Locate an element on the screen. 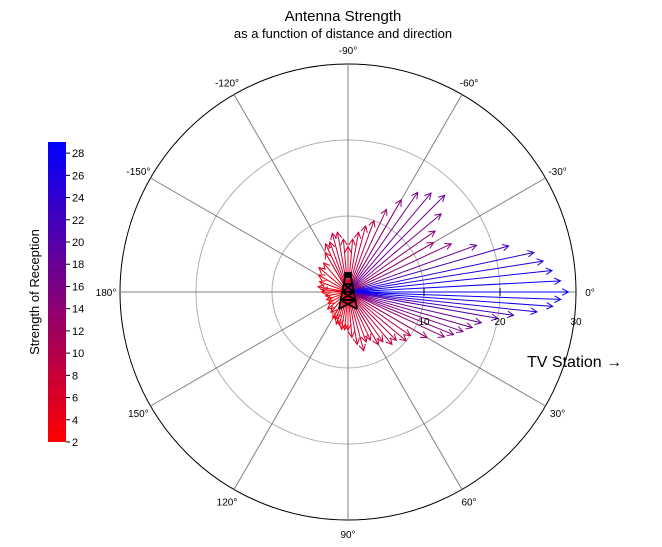 This screenshot has width=662, height=547. colorbar-tick-label: 16 is located at coordinates (78, 287).